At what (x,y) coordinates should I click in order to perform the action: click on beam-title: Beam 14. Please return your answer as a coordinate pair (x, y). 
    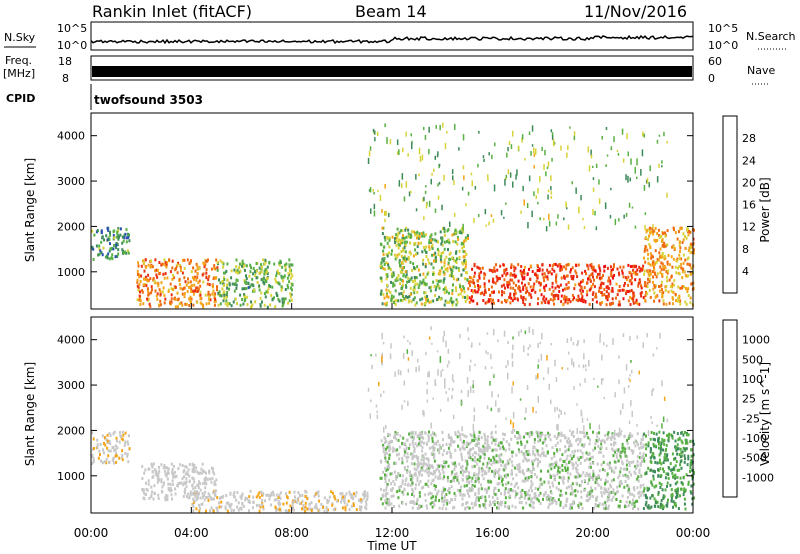
    Looking at the image, I should click on (391, 11).